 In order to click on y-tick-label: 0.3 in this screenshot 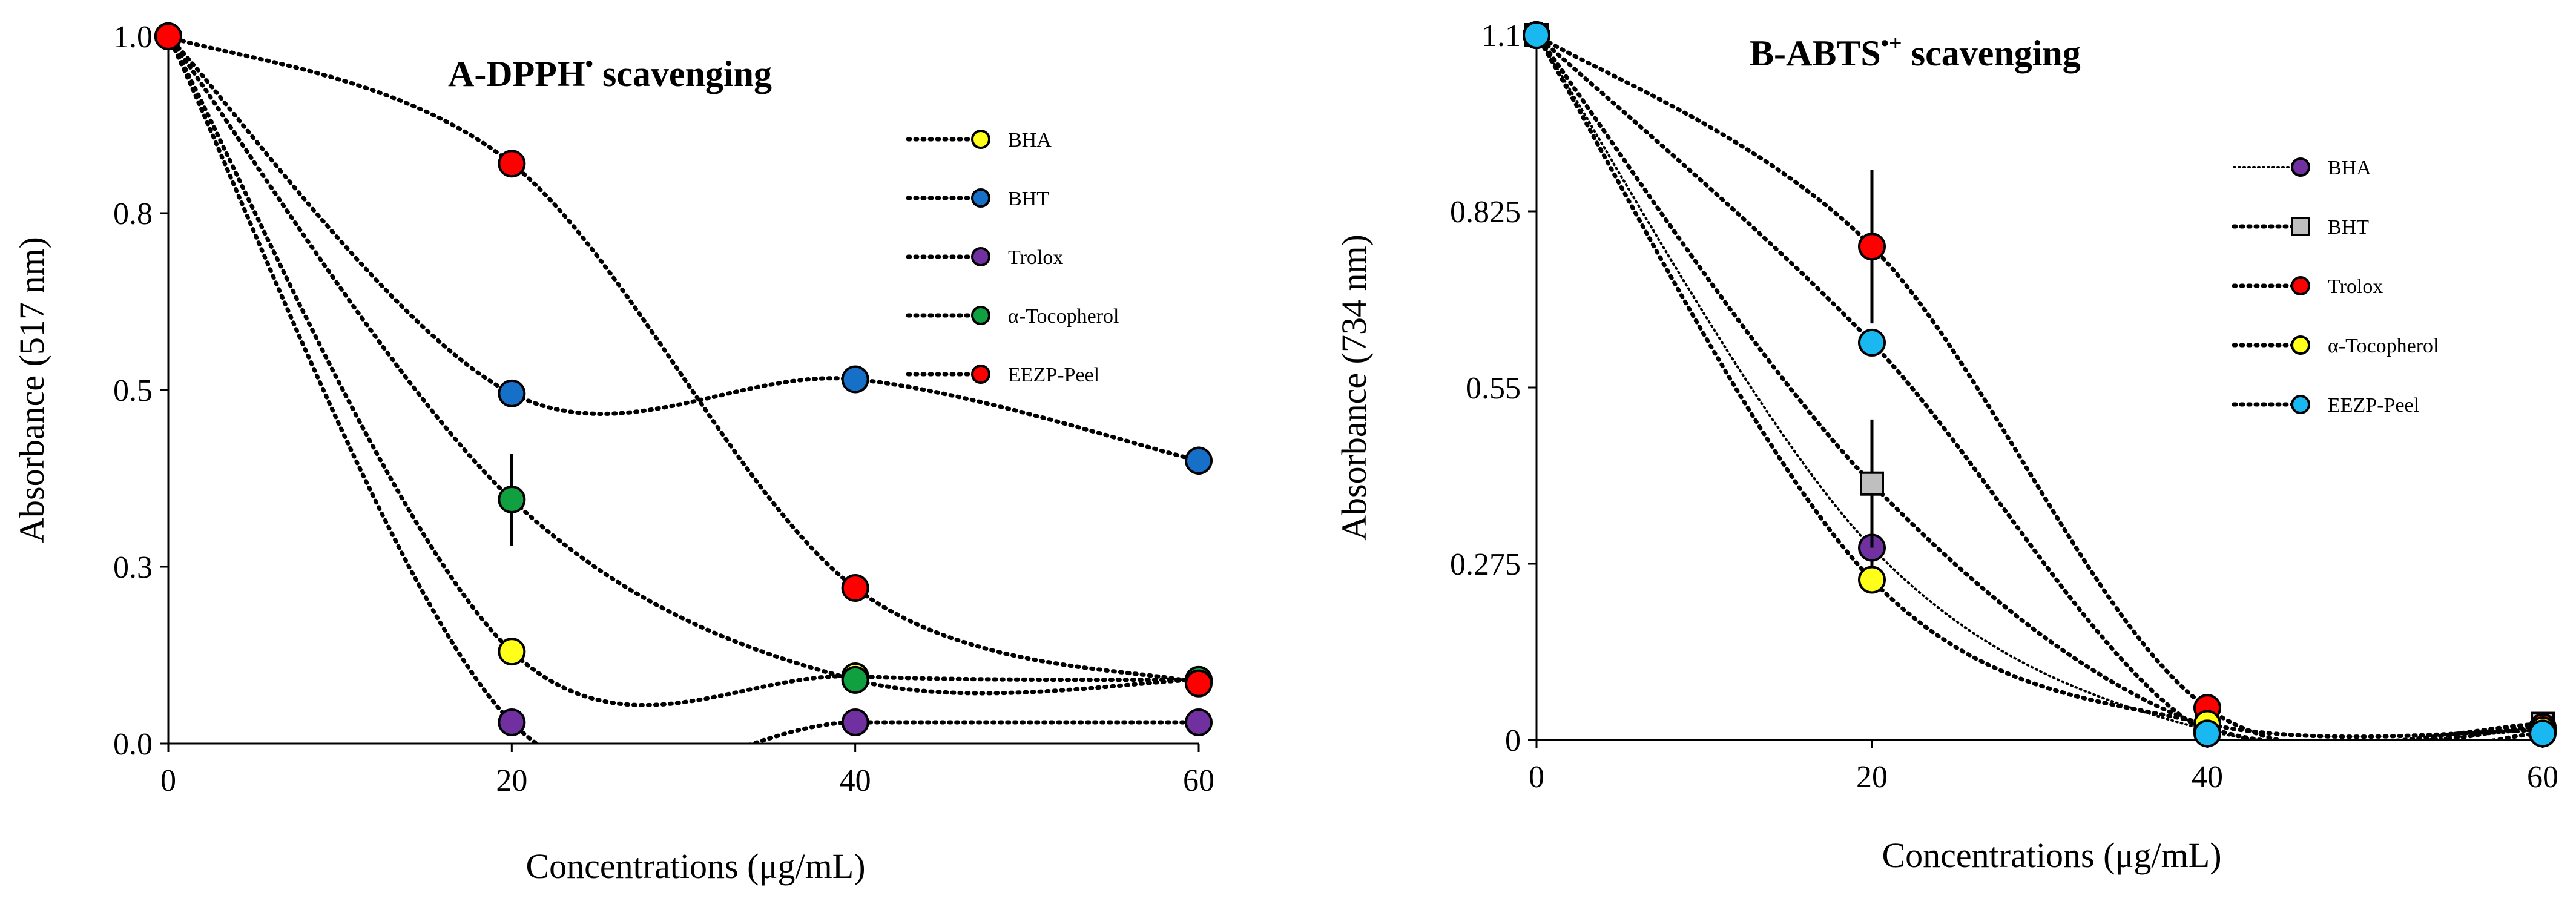, I will do `click(133, 567)`.